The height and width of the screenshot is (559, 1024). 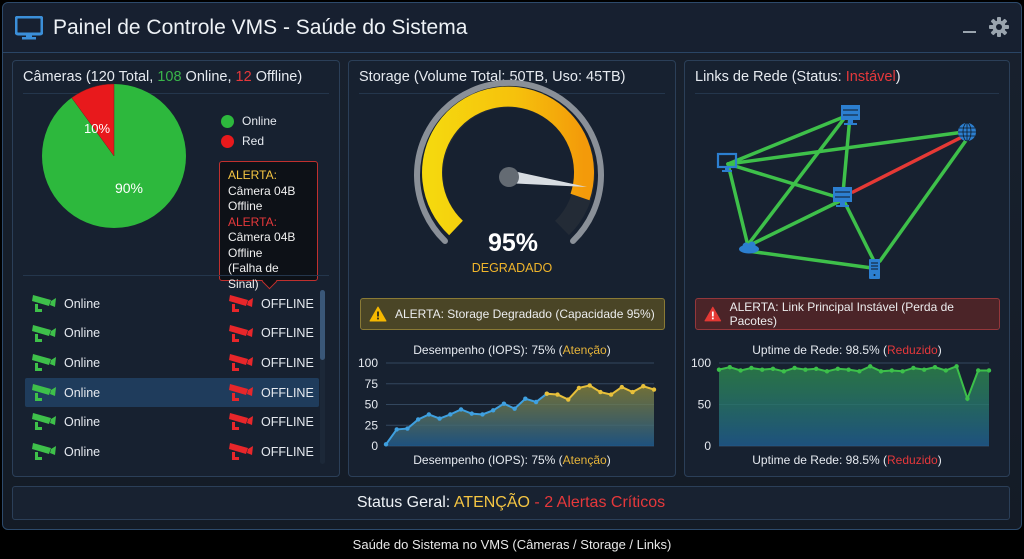 What do you see at coordinates (208, 77) in the screenshot?
I see `online-label: Online,` at bounding box center [208, 77].